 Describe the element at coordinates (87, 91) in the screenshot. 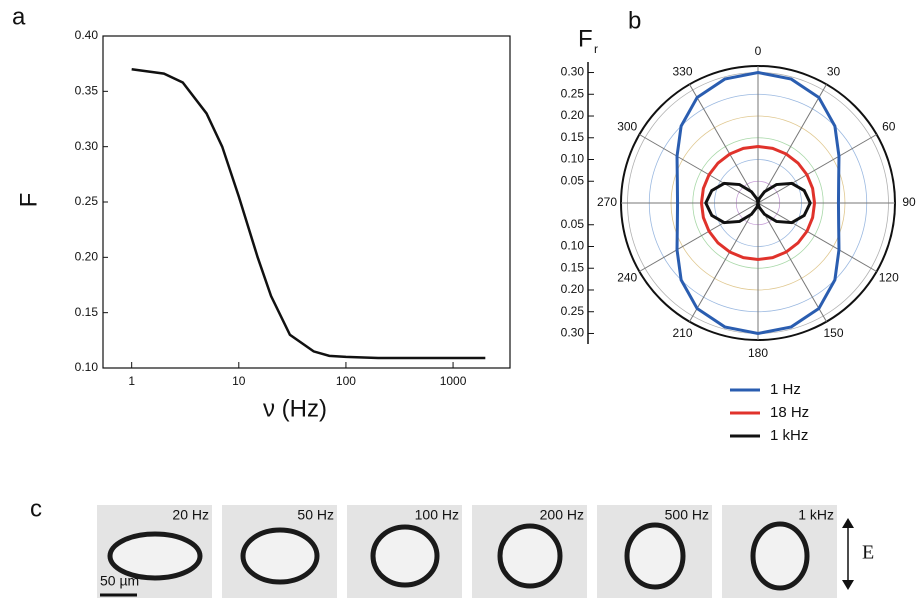

I see `y-tick-label: 0.35` at that location.